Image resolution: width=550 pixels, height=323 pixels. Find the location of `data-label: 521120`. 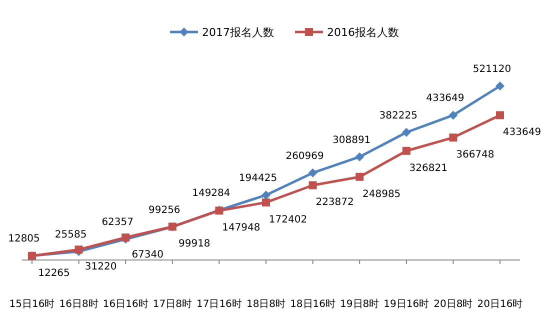

data-label: 521120 is located at coordinates (492, 69).